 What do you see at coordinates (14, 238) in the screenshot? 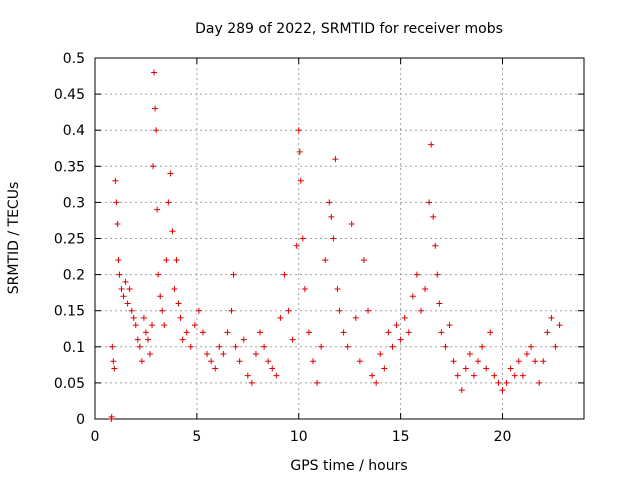
I see `y-axis-label: SRMTID / TECUs` at bounding box center [14, 238].